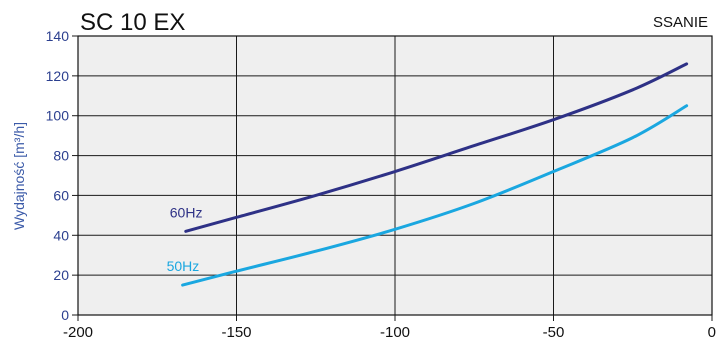  I want to click on y-tick-label: 80, so click(61, 156).